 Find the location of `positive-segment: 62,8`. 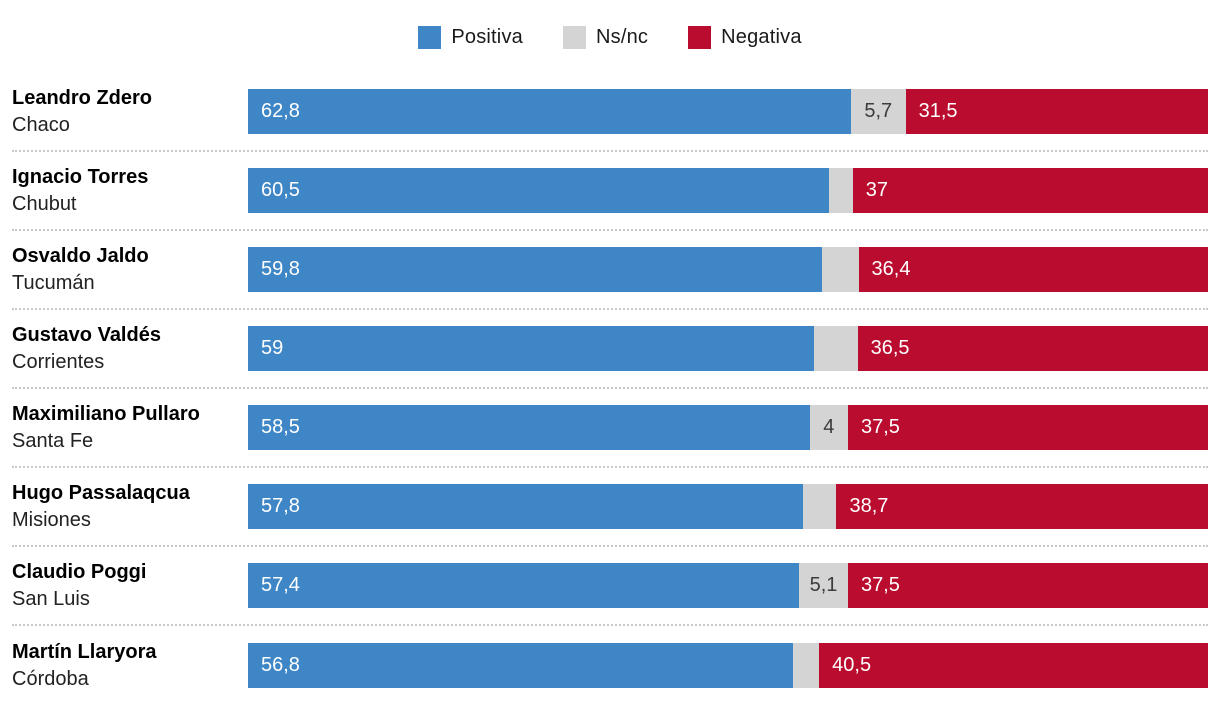

positive-segment: 62,8 is located at coordinates (549, 111).